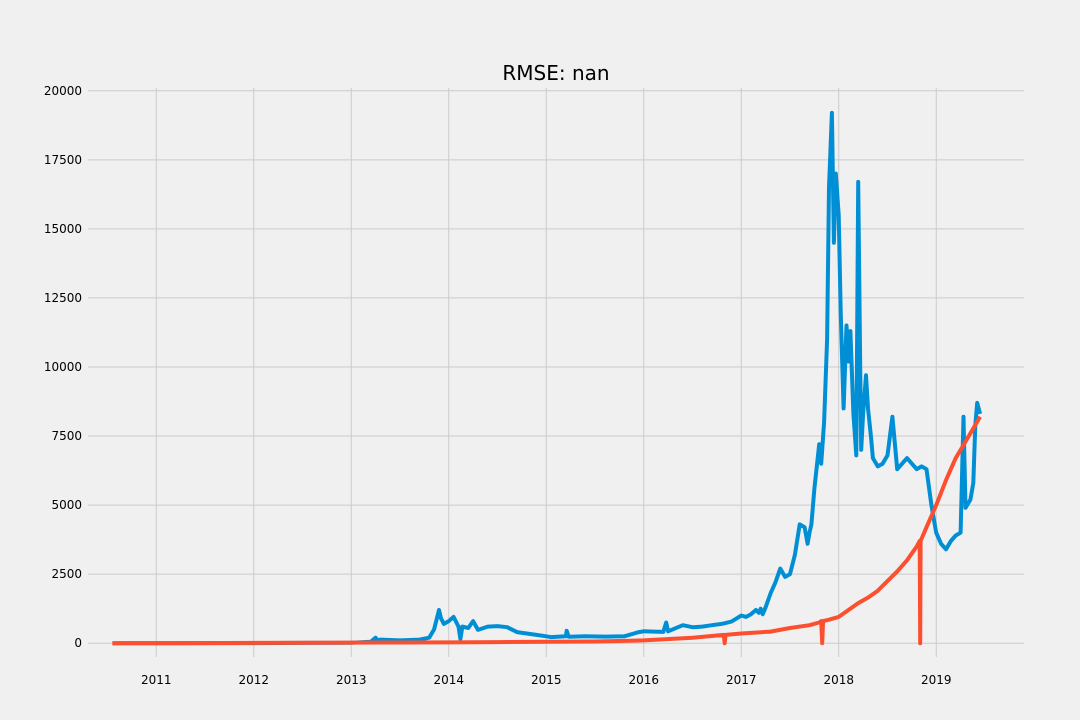 The height and width of the screenshot is (720, 1080). I want to click on chart-title: RMSE: nan, so click(555, 73).